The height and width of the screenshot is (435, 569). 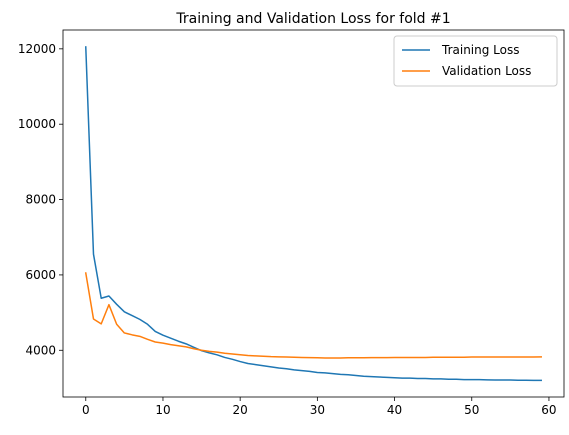 What do you see at coordinates (548, 410) in the screenshot?
I see `x-tick-label: 60` at bounding box center [548, 410].